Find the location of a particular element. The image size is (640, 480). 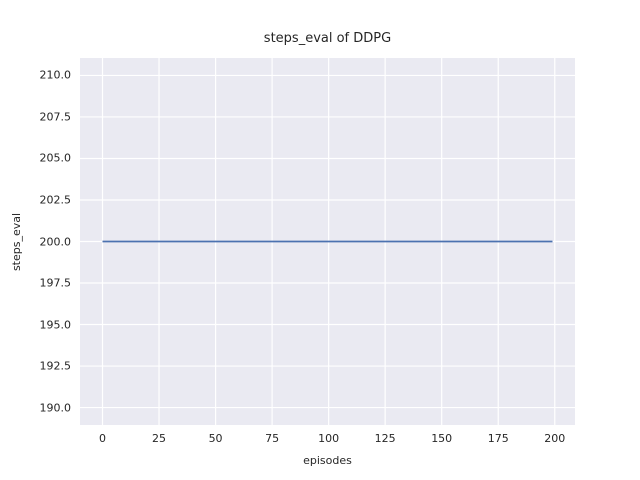

y-tick-label: 195.0 is located at coordinates (55, 325).